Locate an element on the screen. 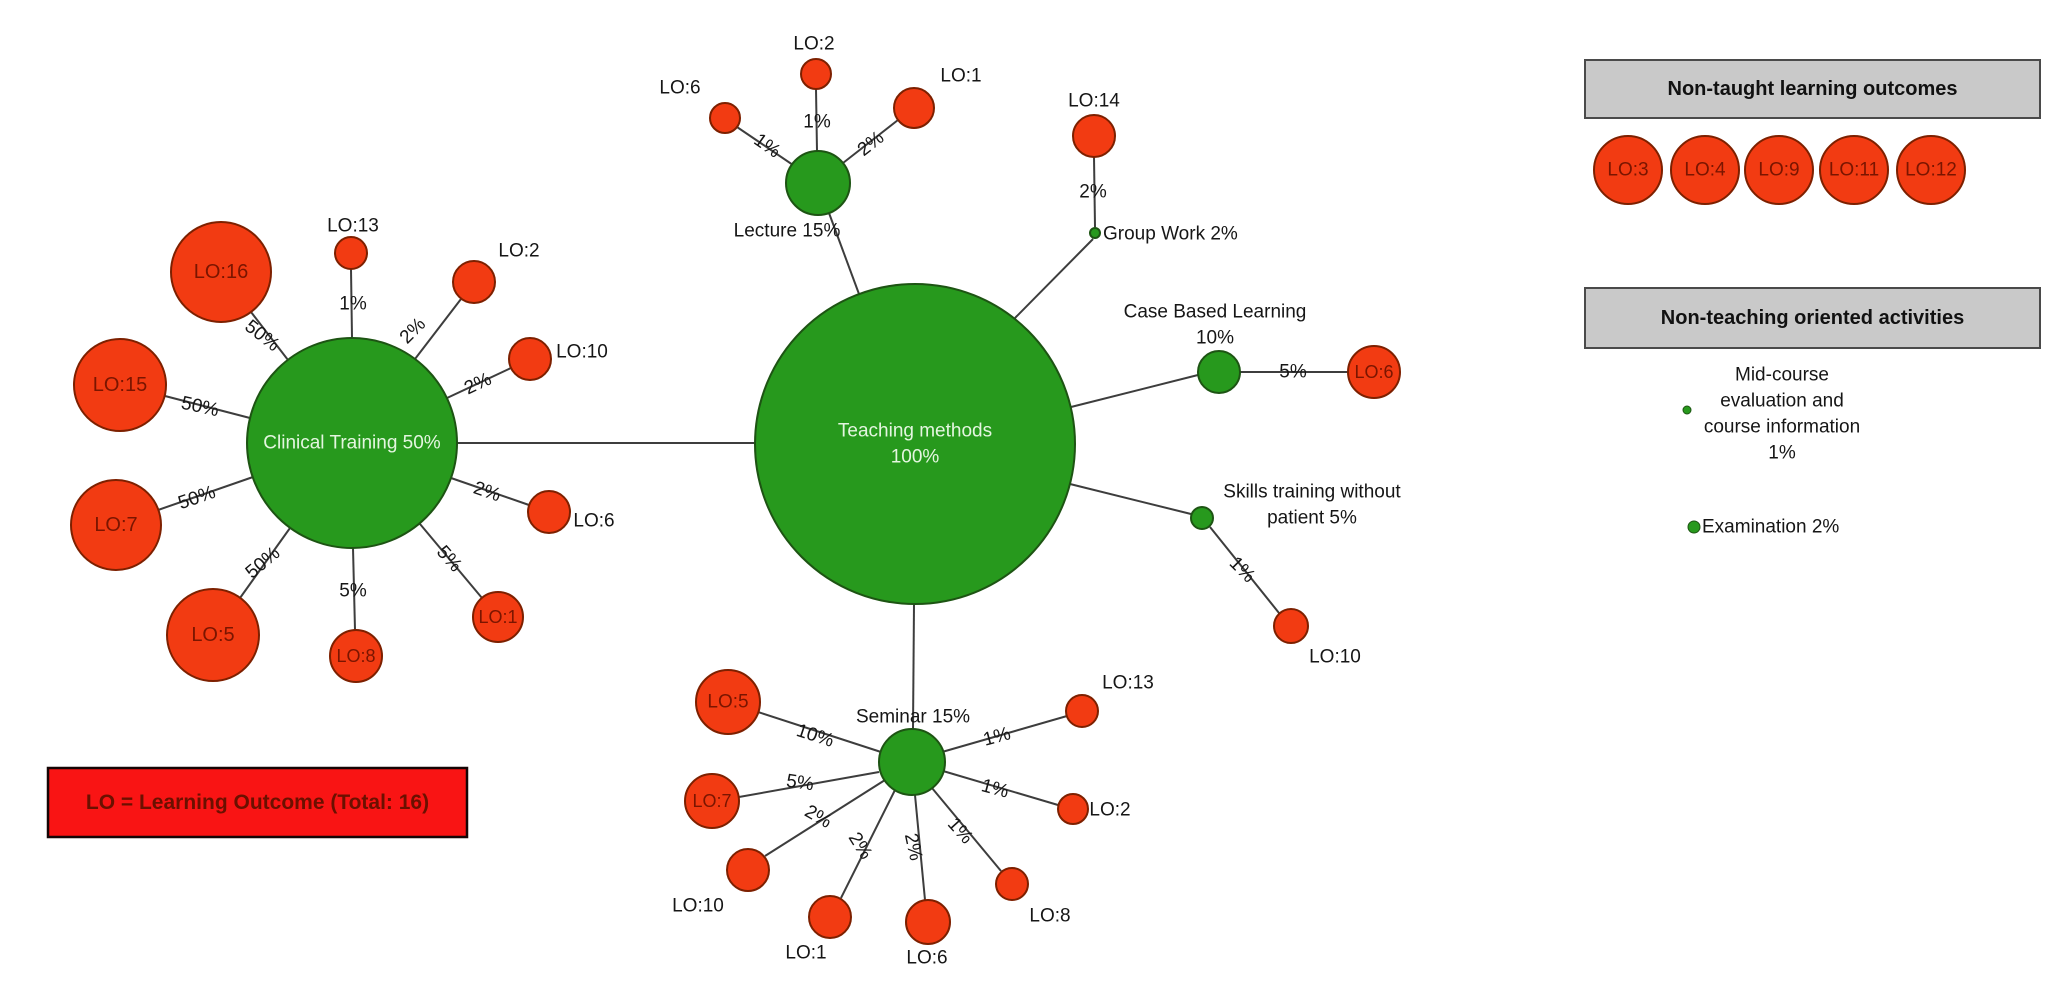  mid-course-evaluation-label: Mid-course is located at coordinates (1782, 375).